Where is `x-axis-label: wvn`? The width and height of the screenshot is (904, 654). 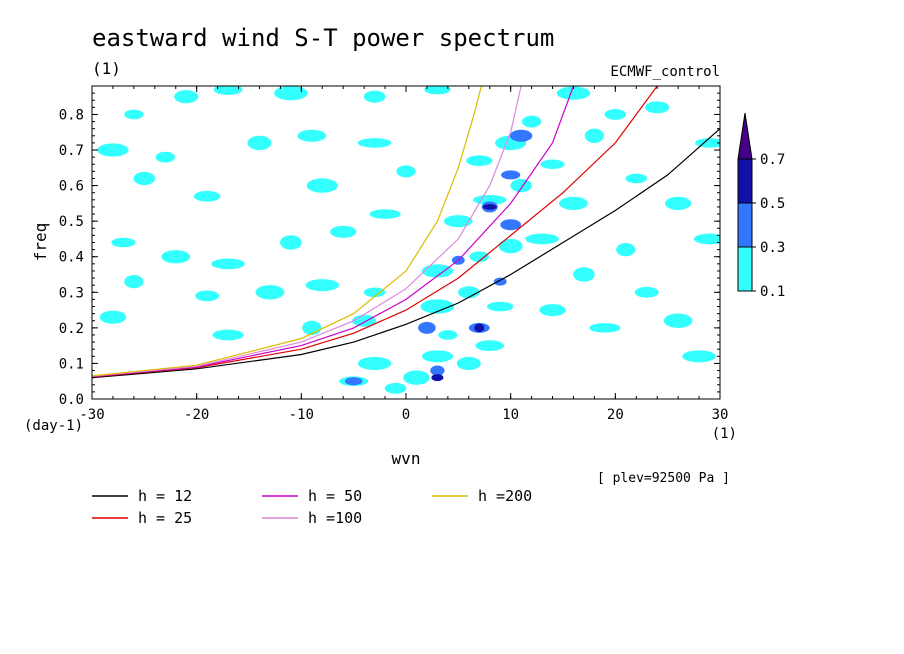 x-axis-label: wvn is located at coordinates (406, 458).